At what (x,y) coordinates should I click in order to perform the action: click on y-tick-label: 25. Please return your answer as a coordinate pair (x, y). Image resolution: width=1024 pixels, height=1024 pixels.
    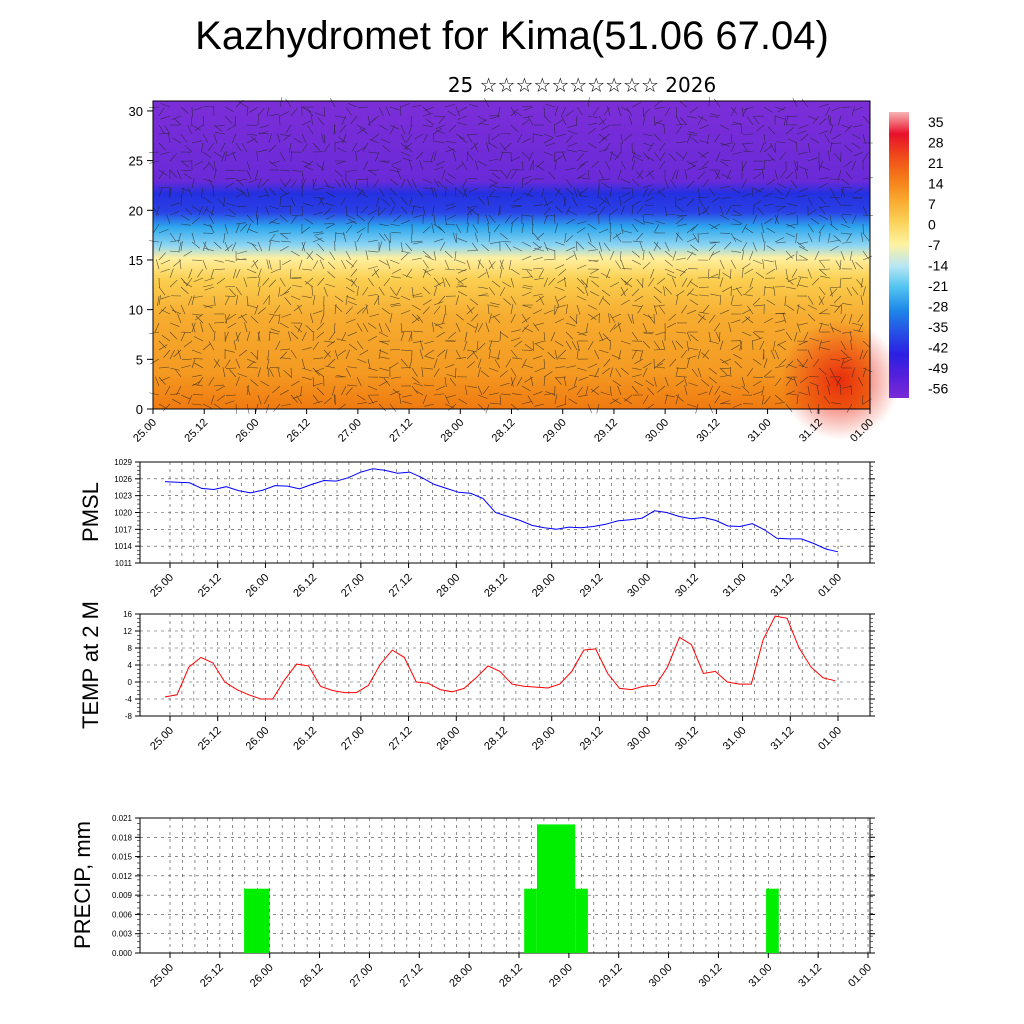
    Looking at the image, I should click on (136, 161).